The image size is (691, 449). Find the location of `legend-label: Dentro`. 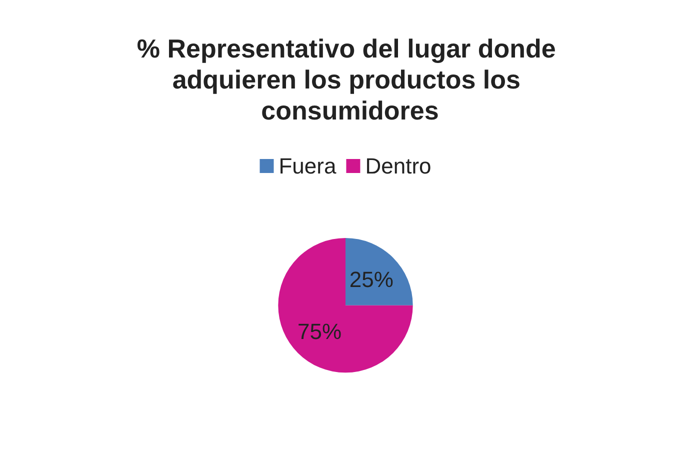

legend-label: Dentro is located at coordinates (398, 166).